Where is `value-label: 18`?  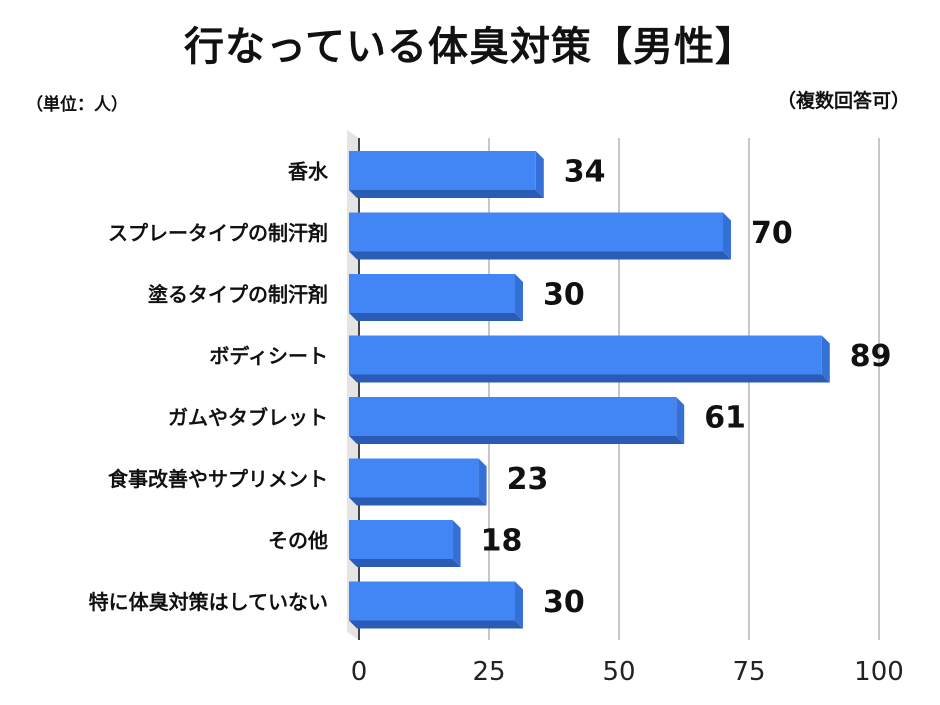 value-label: 18 is located at coordinates (502, 541).